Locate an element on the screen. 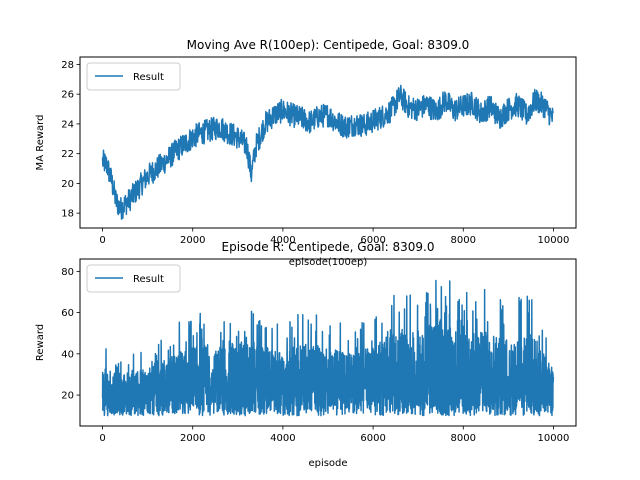 This screenshot has width=640, height=480. top-x-tick-label: 4000 is located at coordinates (282, 240).